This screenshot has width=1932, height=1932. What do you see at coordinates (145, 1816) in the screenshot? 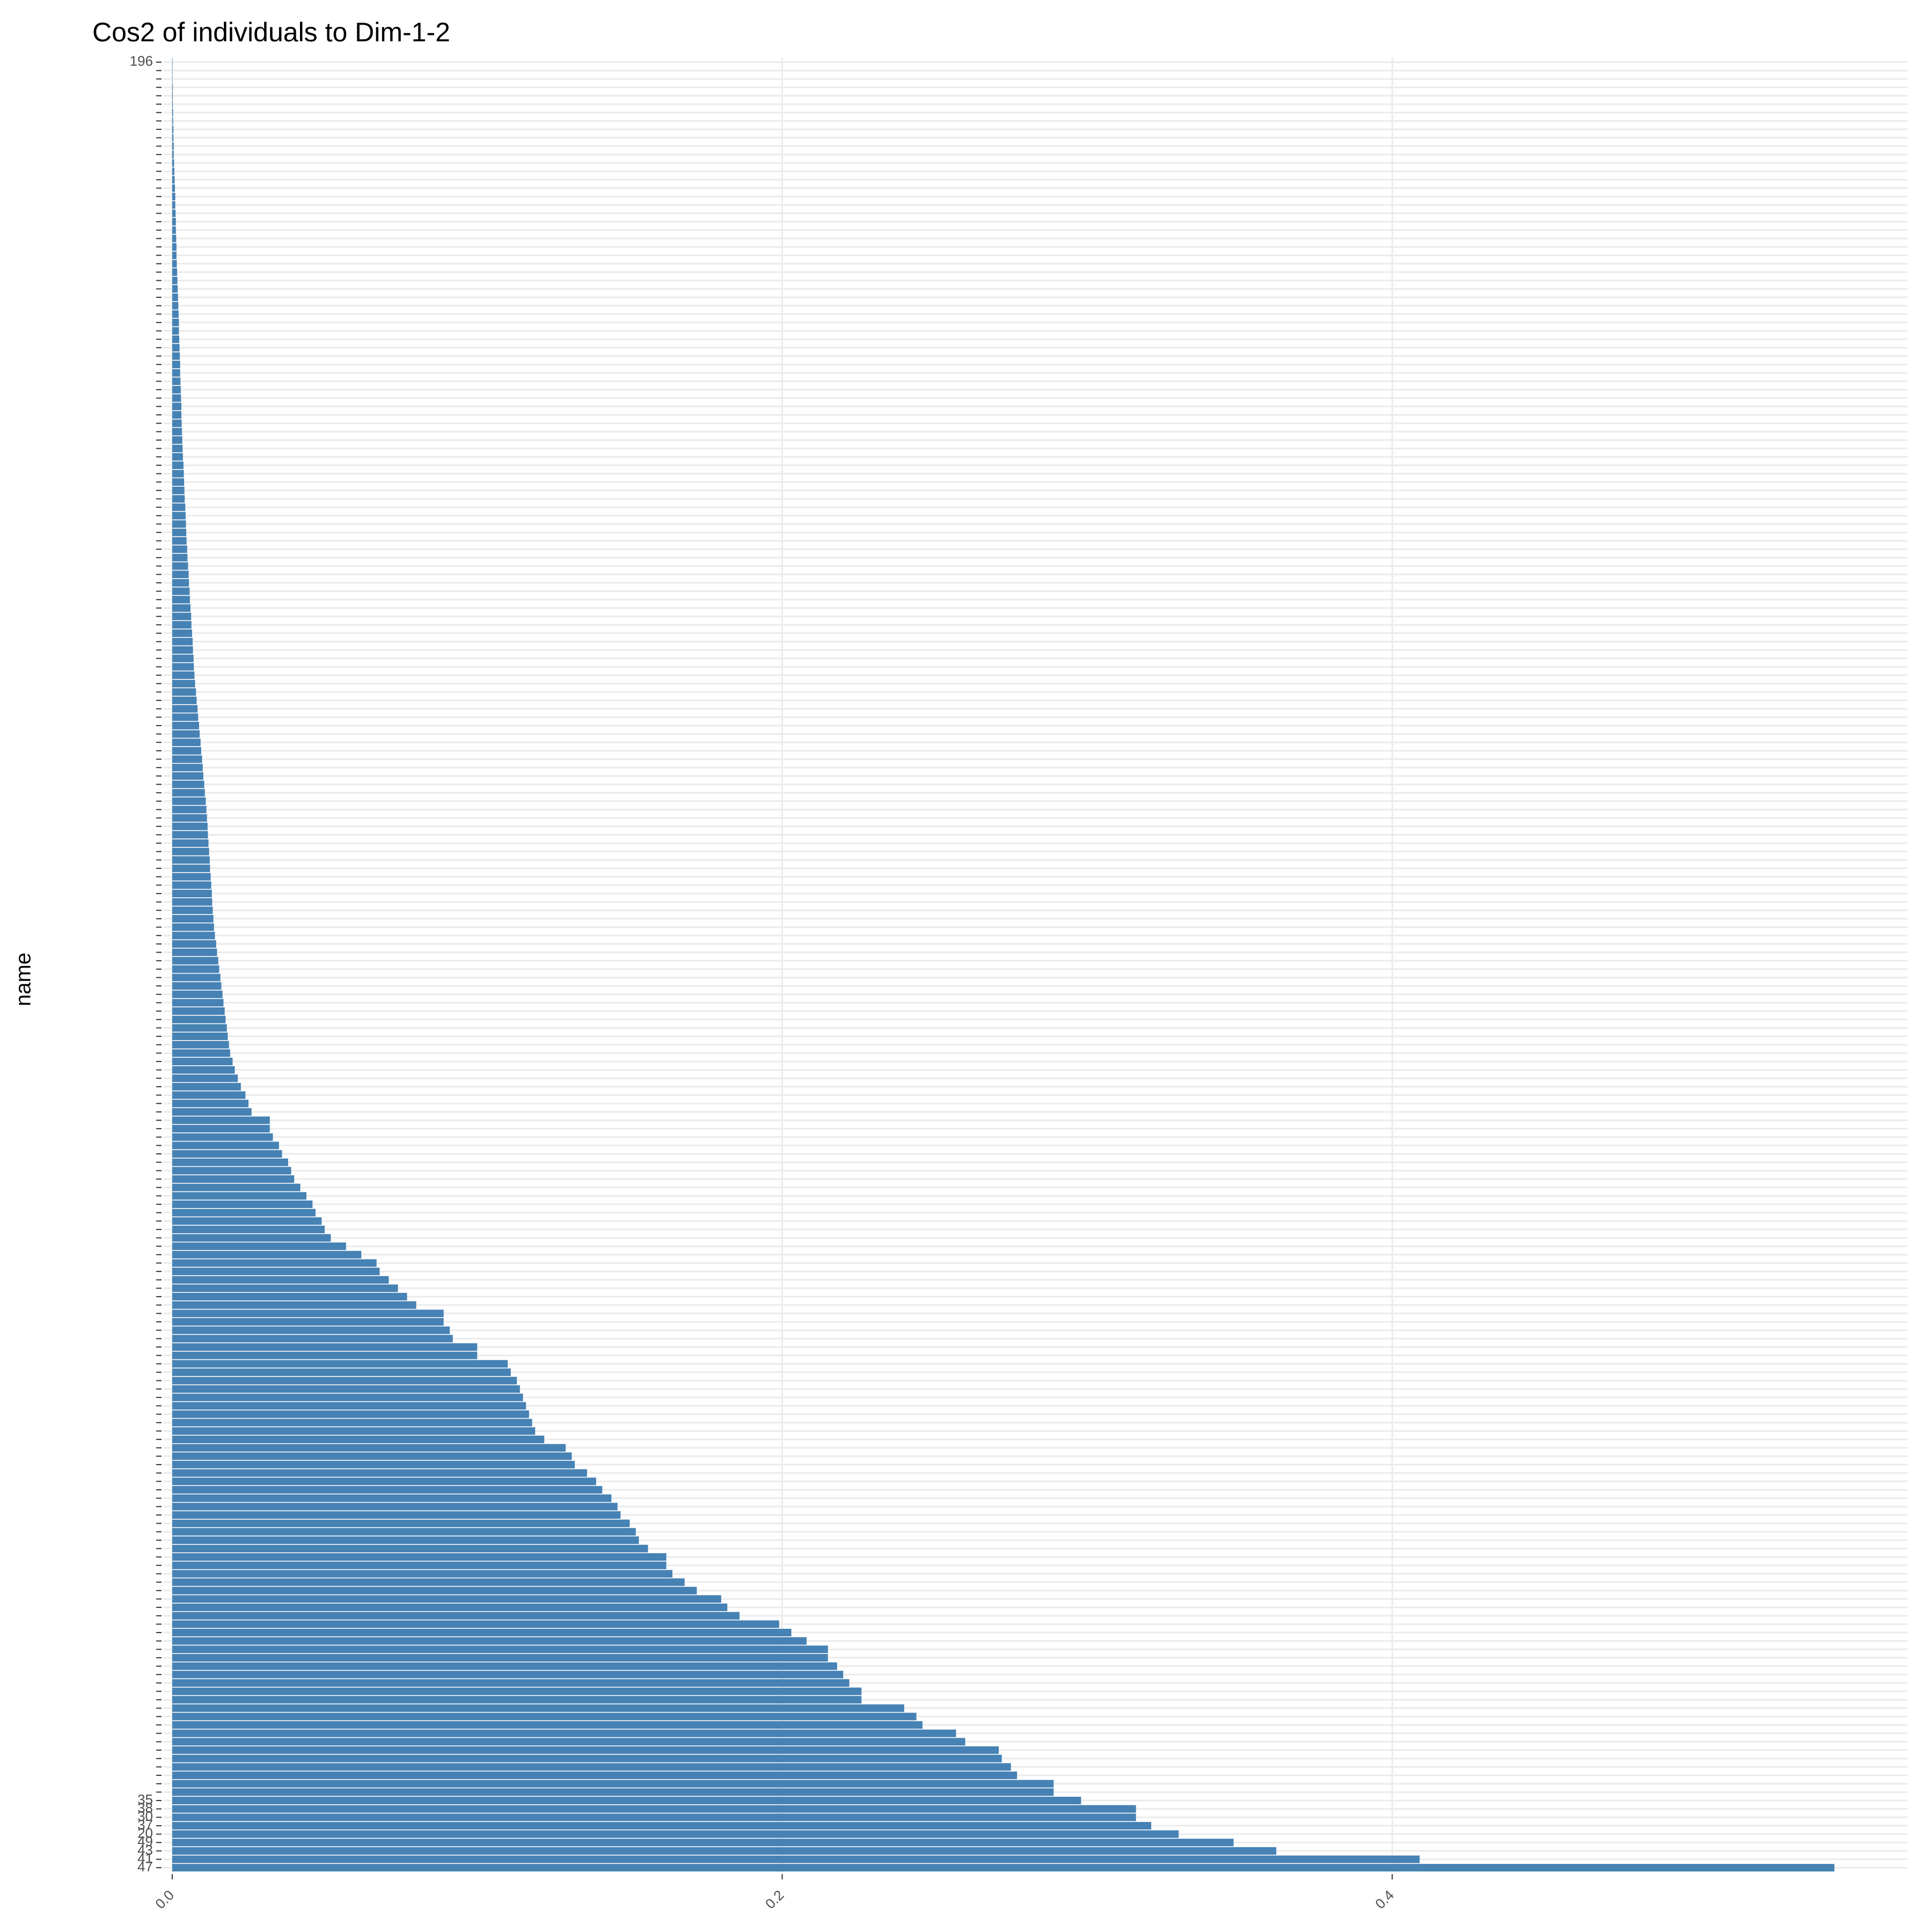
I see `y-tick-label: 30` at bounding box center [145, 1816].